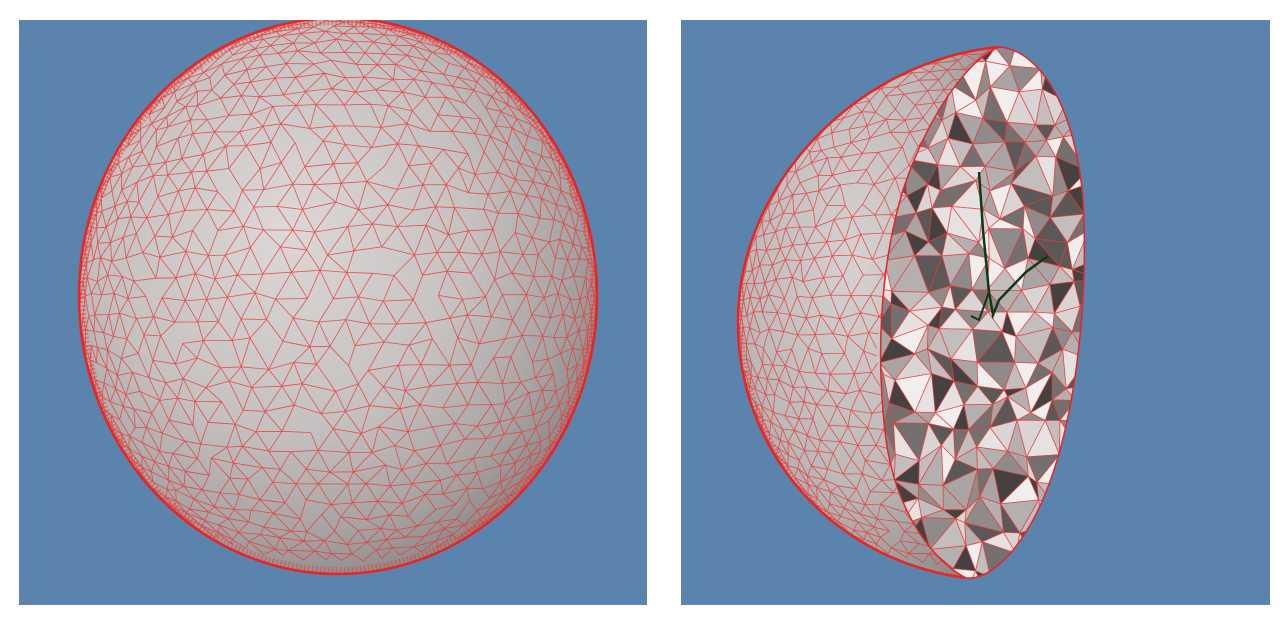 The image size is (1288, 631). What do you see at coordinates (980, 306) in the screenshot?
I see `interior-path-branch` at bounding box center [980, 306].